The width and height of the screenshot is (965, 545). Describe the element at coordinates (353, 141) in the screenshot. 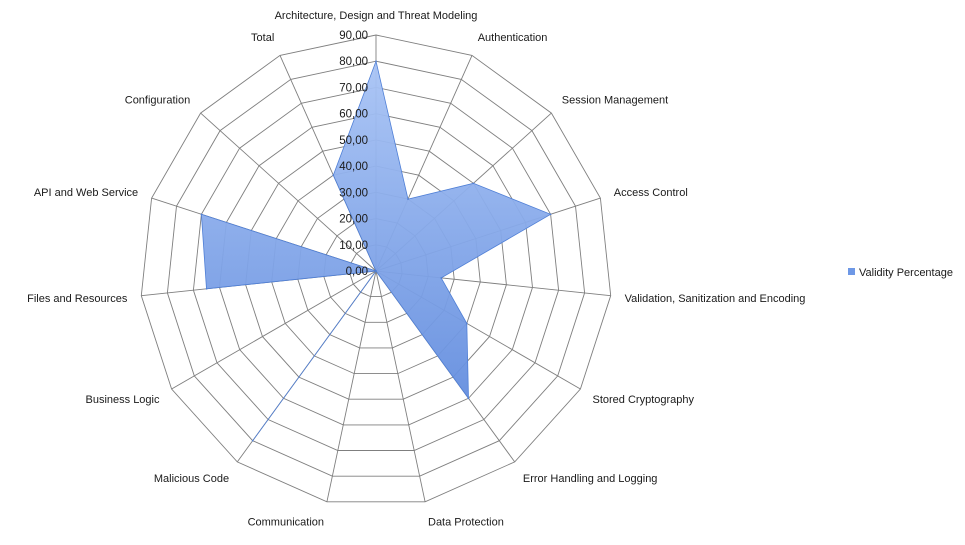

I see `tick-label: 50,00` at that location.